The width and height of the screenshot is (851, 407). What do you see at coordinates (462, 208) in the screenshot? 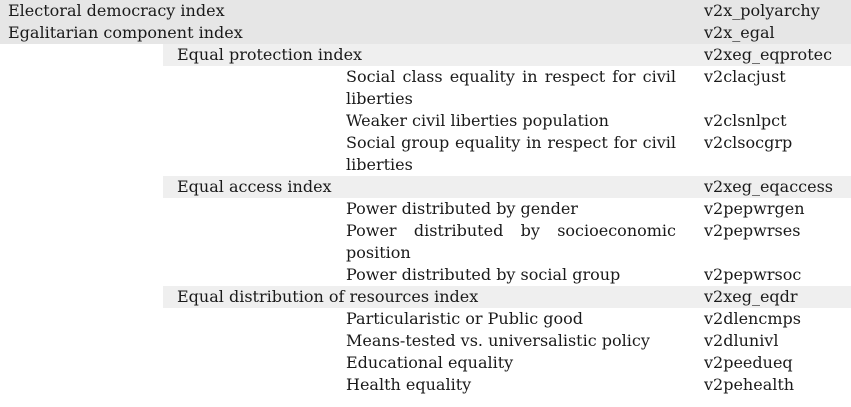
I see `indicator-label: Power distributed by gender` at bounding box center [462, 208].